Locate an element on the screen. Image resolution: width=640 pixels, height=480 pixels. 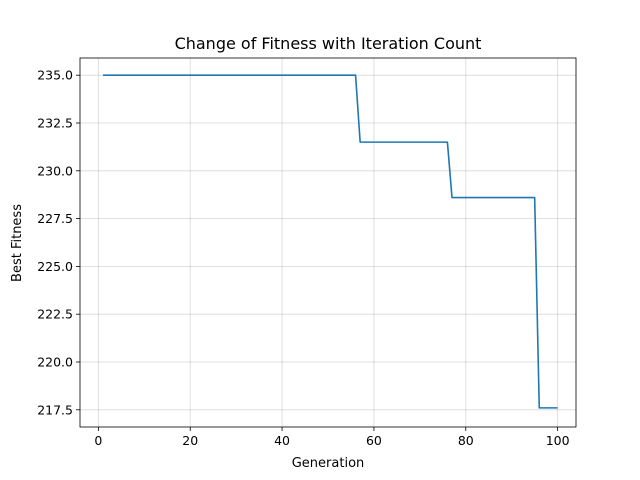
x-tick-label: 80 is located at coordinates (466, 440).